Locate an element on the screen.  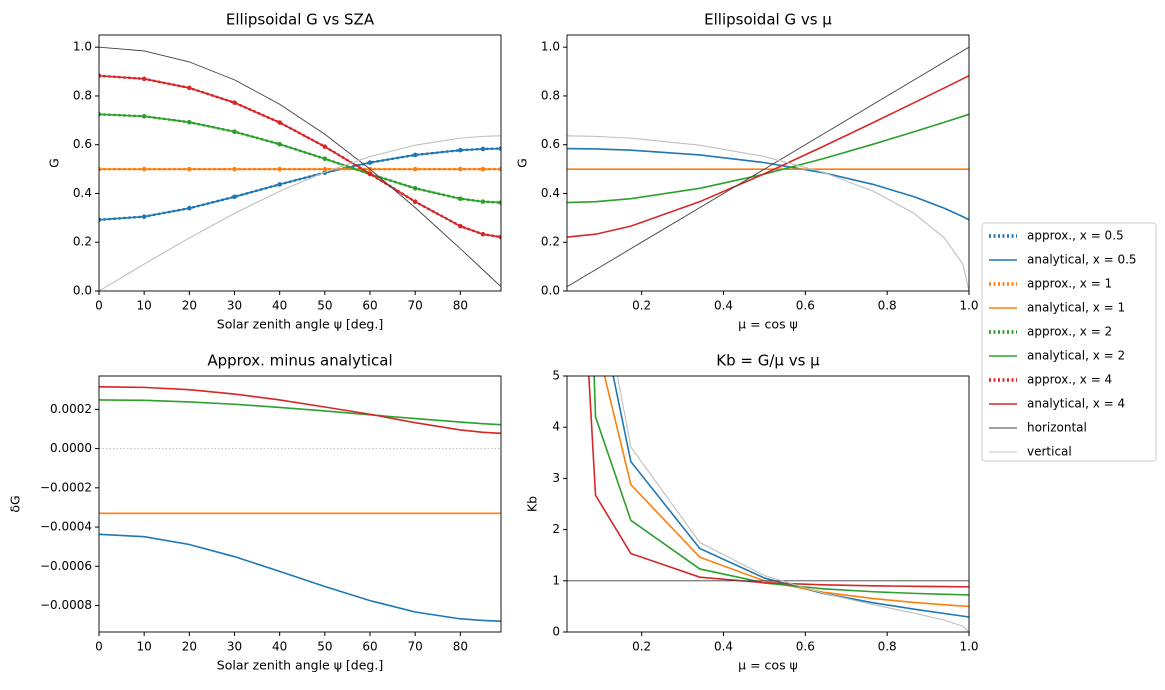
y-tick-label: 3 is located at coordinates (556, 478).